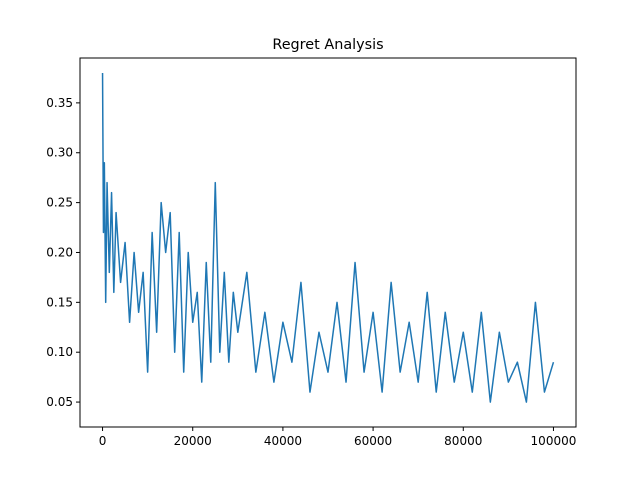 The height and width of the screenshot is (480, 640). Describe the element at coordinates (193, 441) in the screenshot. I see `x-tick-label: 20000` at that location.